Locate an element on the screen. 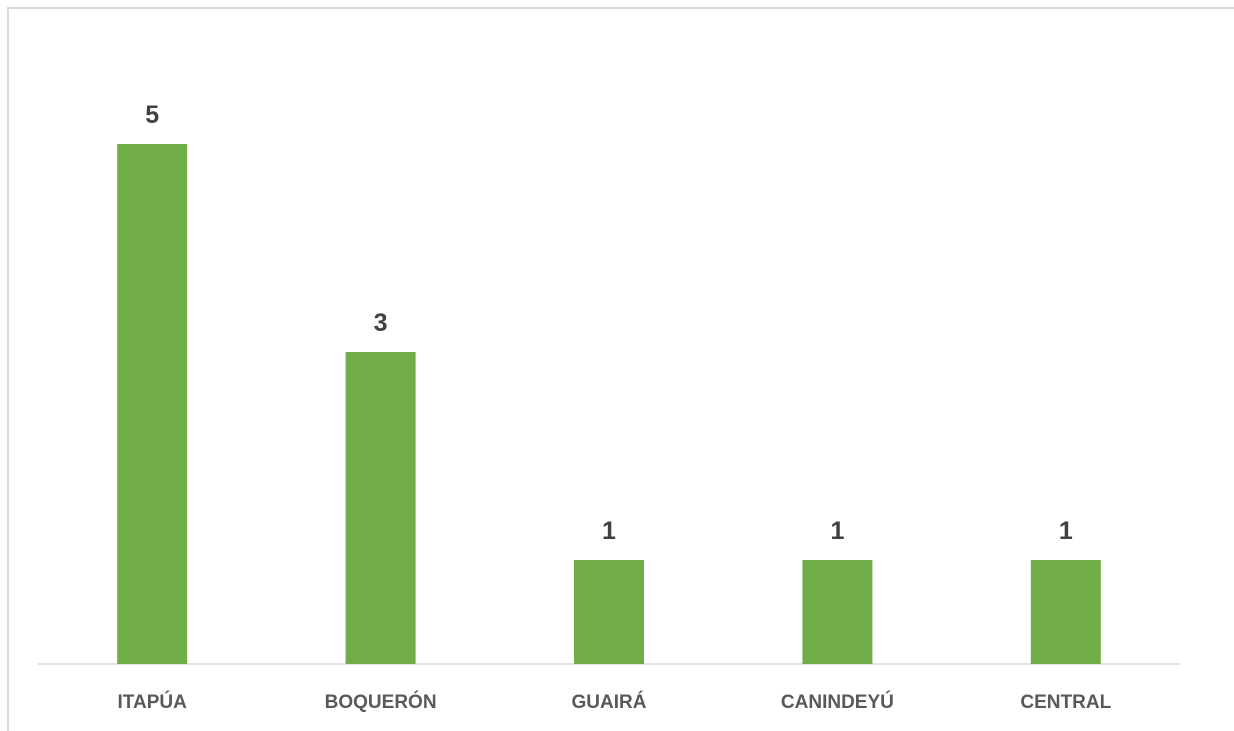  data-label-3: 1 is located at coordinates (609, 531).